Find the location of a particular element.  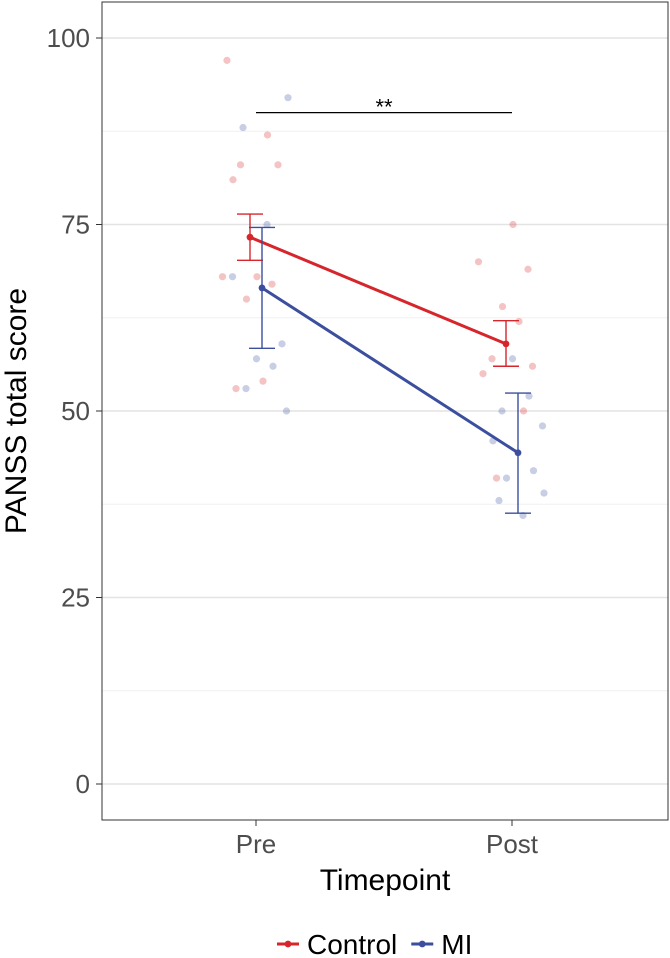

y-tick-label: 75 is located at coordinates (75, 225).